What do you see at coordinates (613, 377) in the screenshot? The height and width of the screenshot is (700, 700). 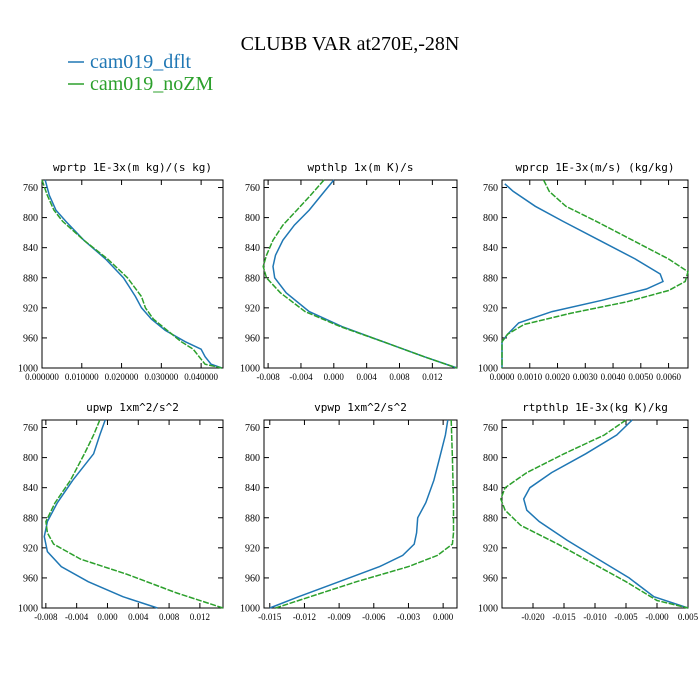 I see `x-tick-label: 0.0040` at bounding box center [613, 377].